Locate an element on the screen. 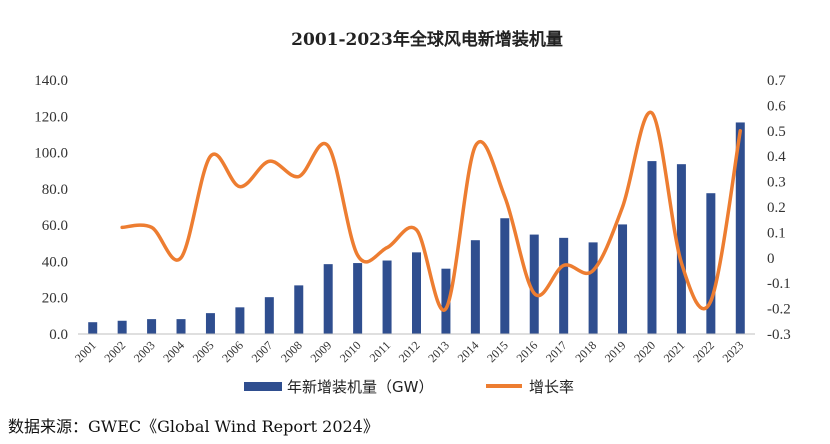  x-tick: 2010 is located at coordinates (350, 351).